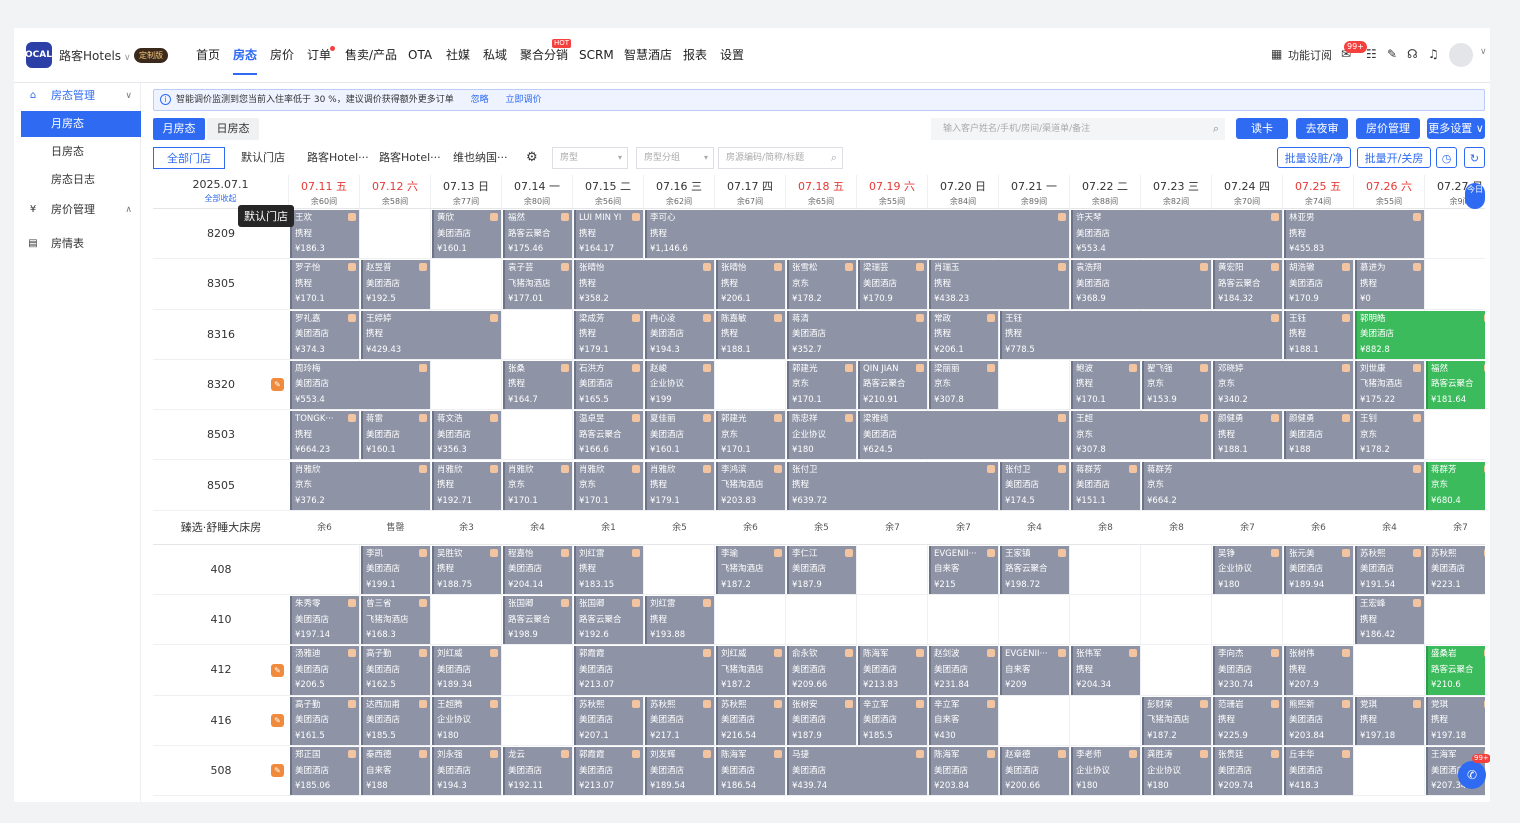  Describe the element at coordinates (1176, 771) in the screenshot. I see `booking-block: 龚胜涛 企业协议 ¥180` at that location.